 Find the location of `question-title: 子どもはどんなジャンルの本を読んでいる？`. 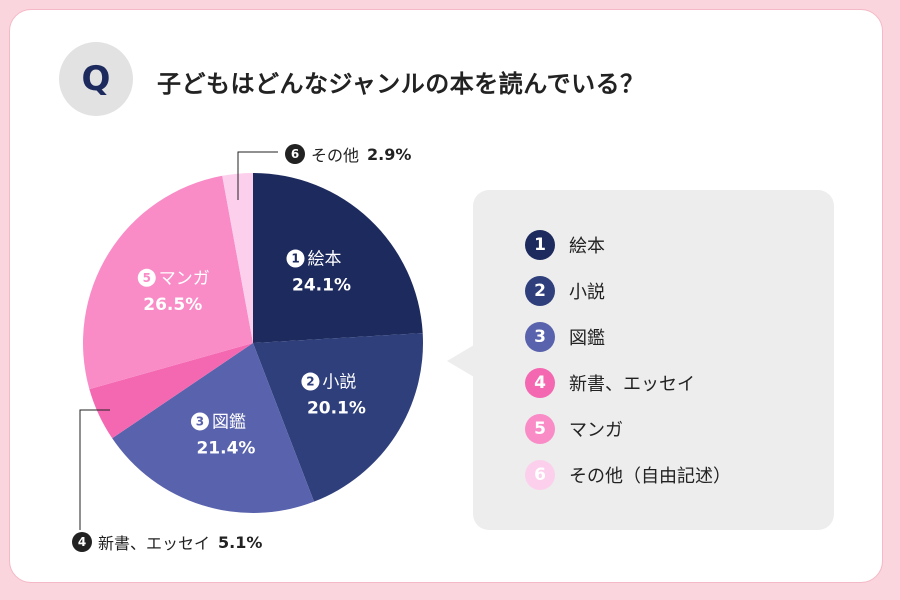

question-title: 子どもはどんなジャンルの本を読んでいる？ is located at coordinates (401, 84).